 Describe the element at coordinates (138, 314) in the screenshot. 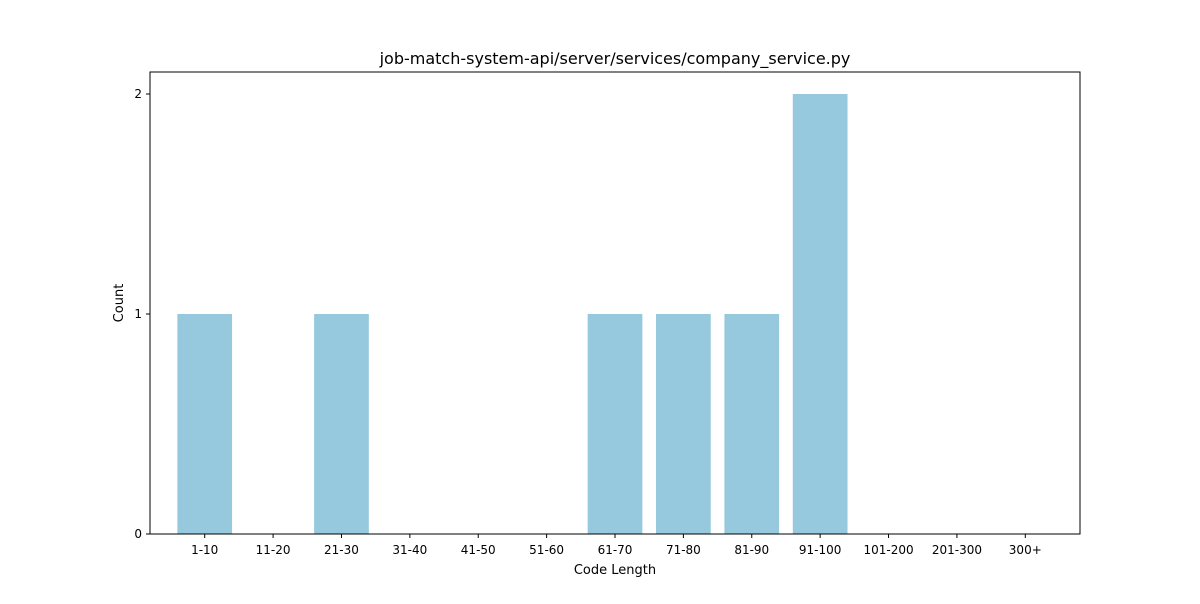

I see `y-tick-label: 1` at that location.